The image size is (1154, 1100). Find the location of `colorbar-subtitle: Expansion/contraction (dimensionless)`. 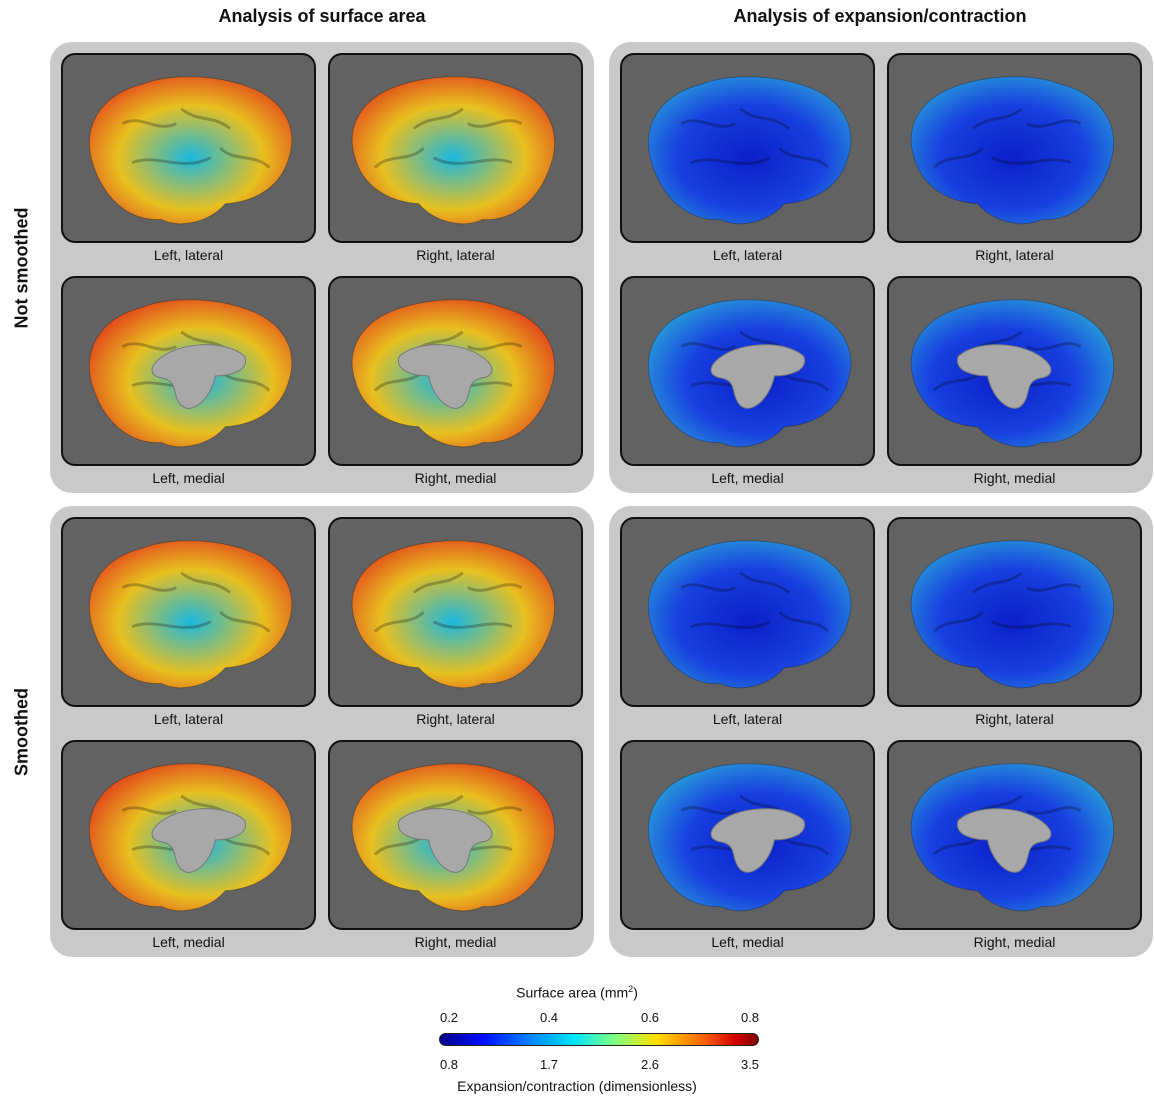

colorbar-subtitle: Expansion/contraction (dimensionless) is located at coordinates (577, 1086).